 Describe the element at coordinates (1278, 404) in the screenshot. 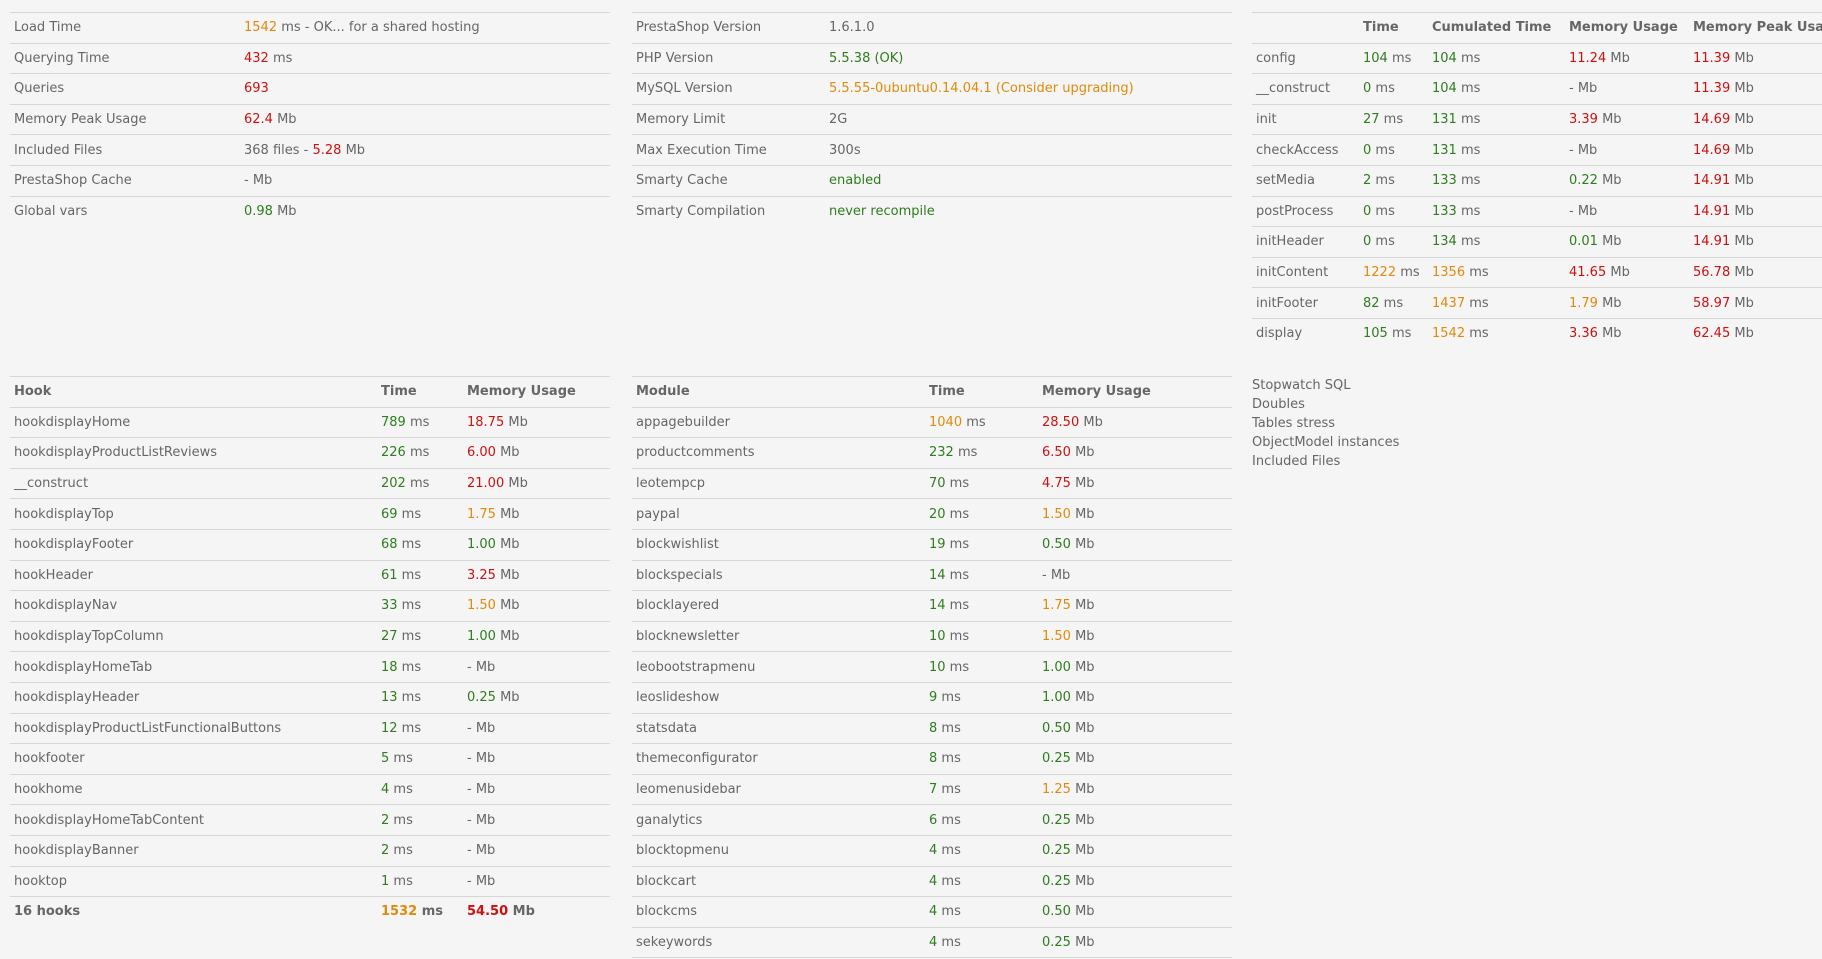

I see `debug-link: Doubles` at that location.